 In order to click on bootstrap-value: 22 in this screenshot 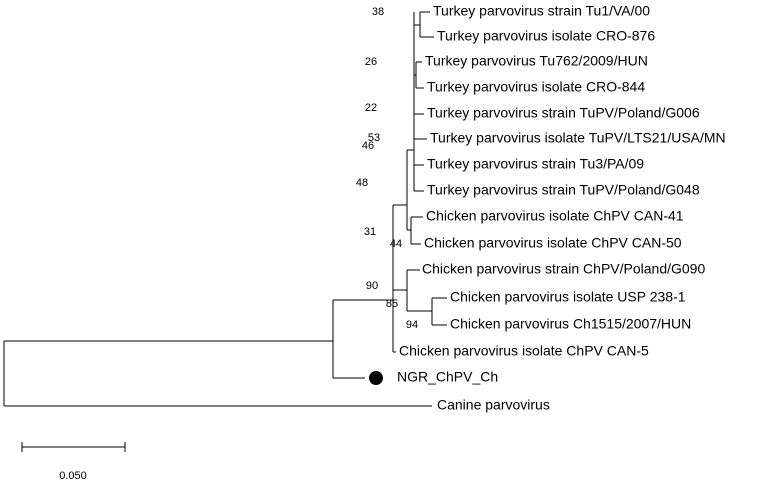, I will do `click(371, 108)`.